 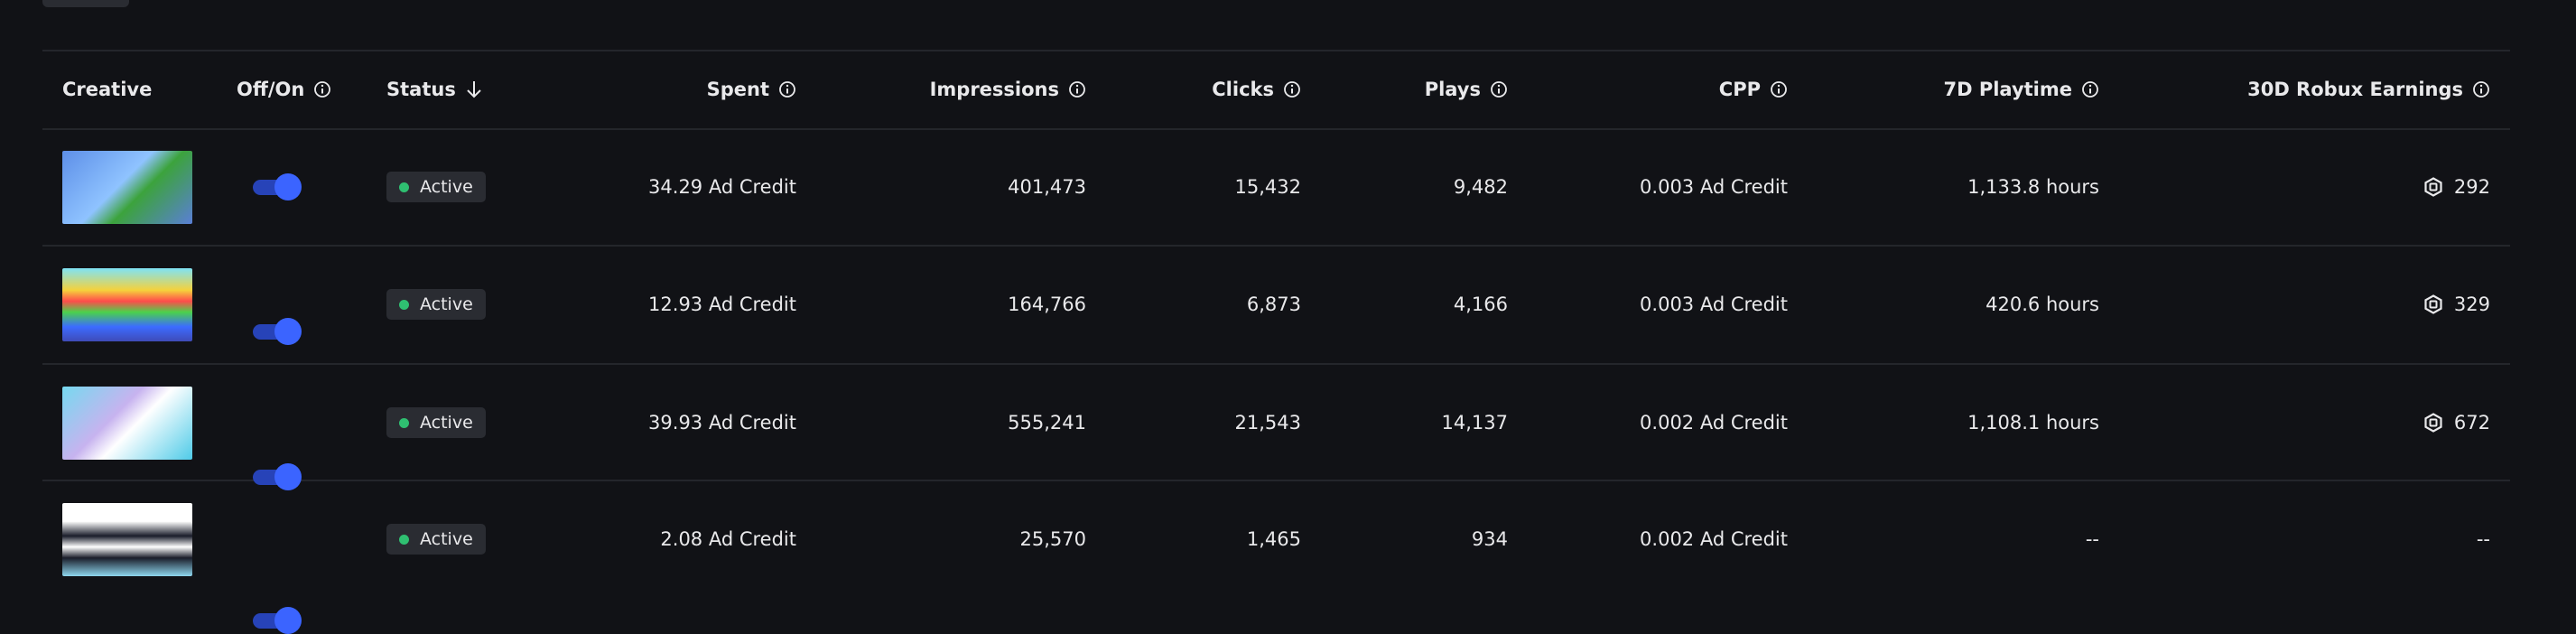 I want to click on cell: --, so click(x=2483, y=539).